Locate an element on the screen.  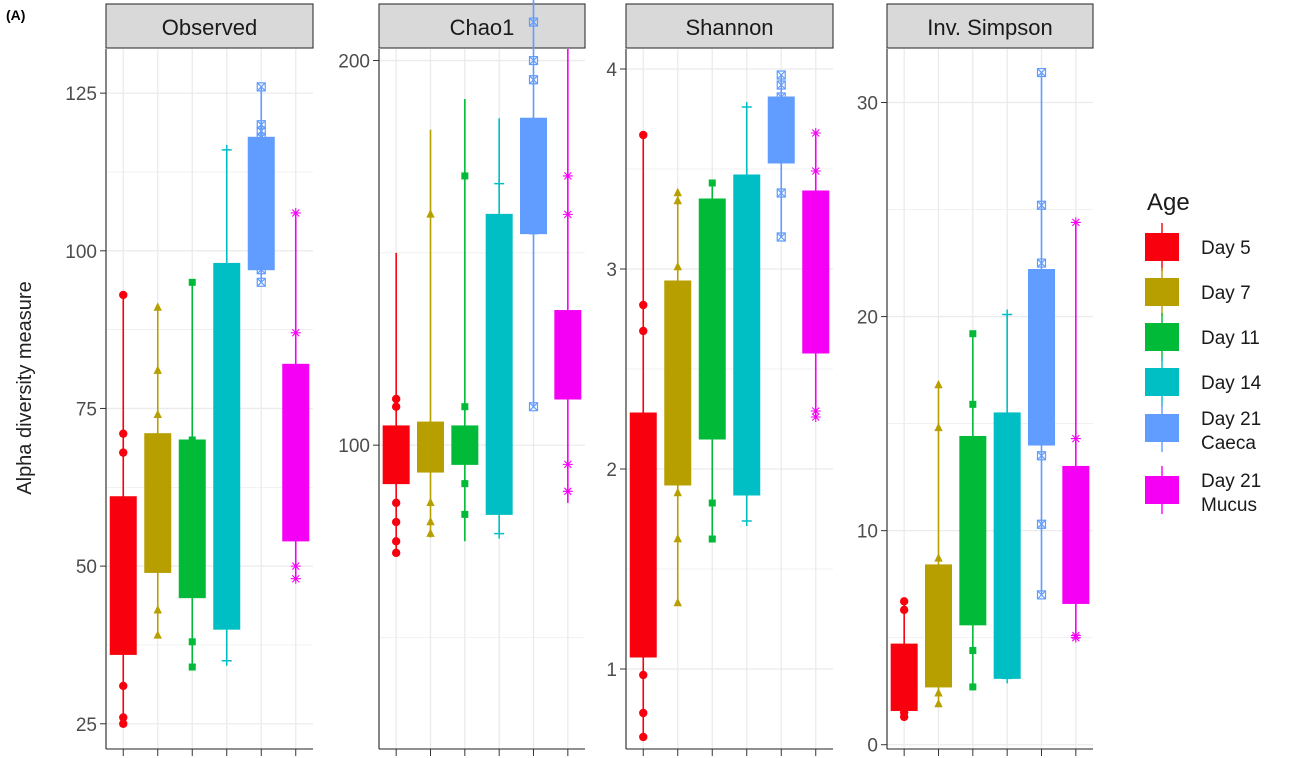
legend-item: Day 14 is located at coordinates (1203, 382).